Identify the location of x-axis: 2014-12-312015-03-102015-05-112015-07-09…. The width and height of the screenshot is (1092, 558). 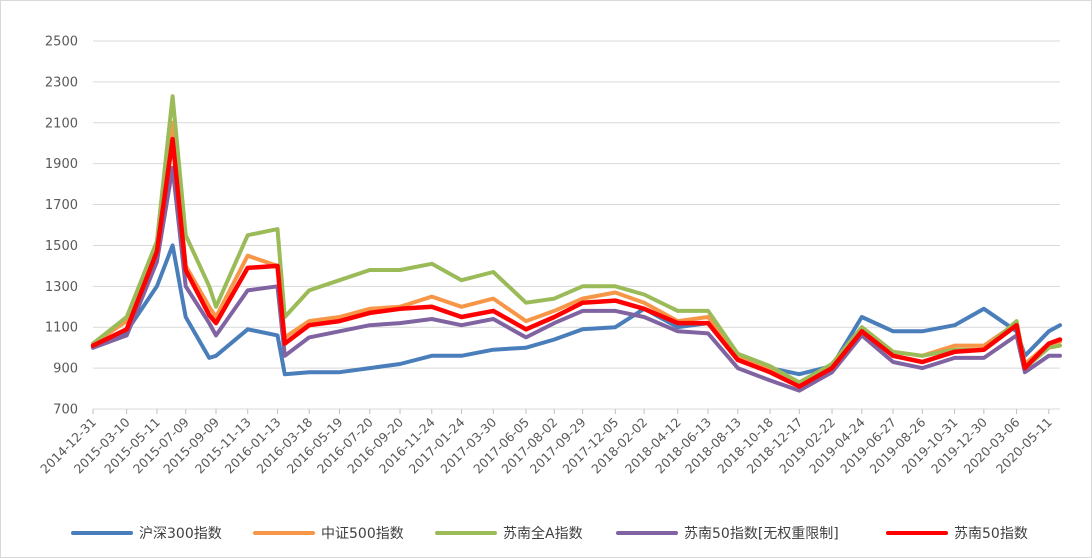
(546, 442).